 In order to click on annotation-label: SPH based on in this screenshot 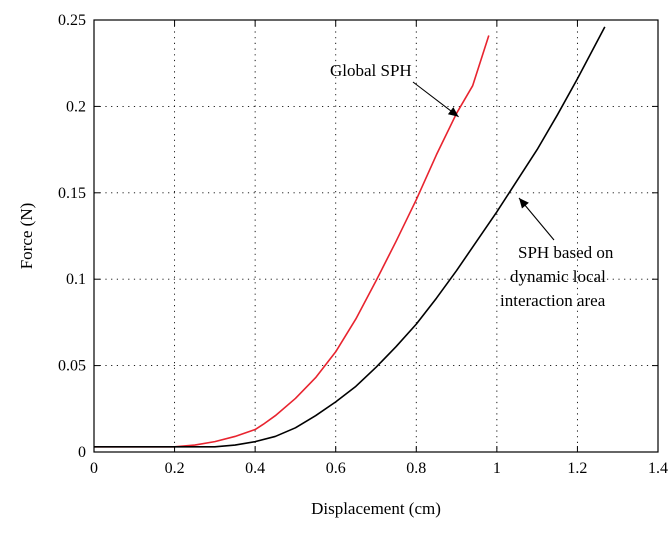, I will do `click(566, 252)`.